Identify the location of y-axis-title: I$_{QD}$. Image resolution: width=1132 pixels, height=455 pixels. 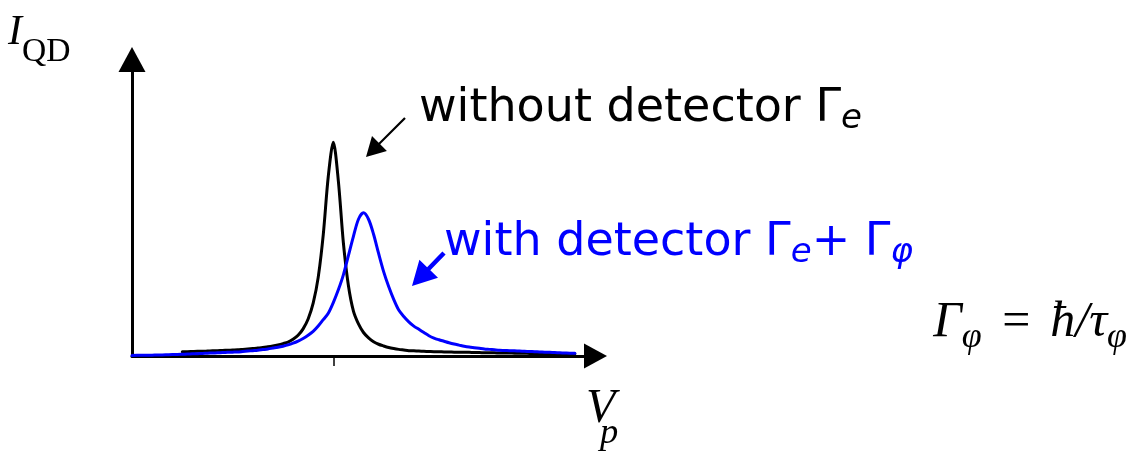
(39, 37).